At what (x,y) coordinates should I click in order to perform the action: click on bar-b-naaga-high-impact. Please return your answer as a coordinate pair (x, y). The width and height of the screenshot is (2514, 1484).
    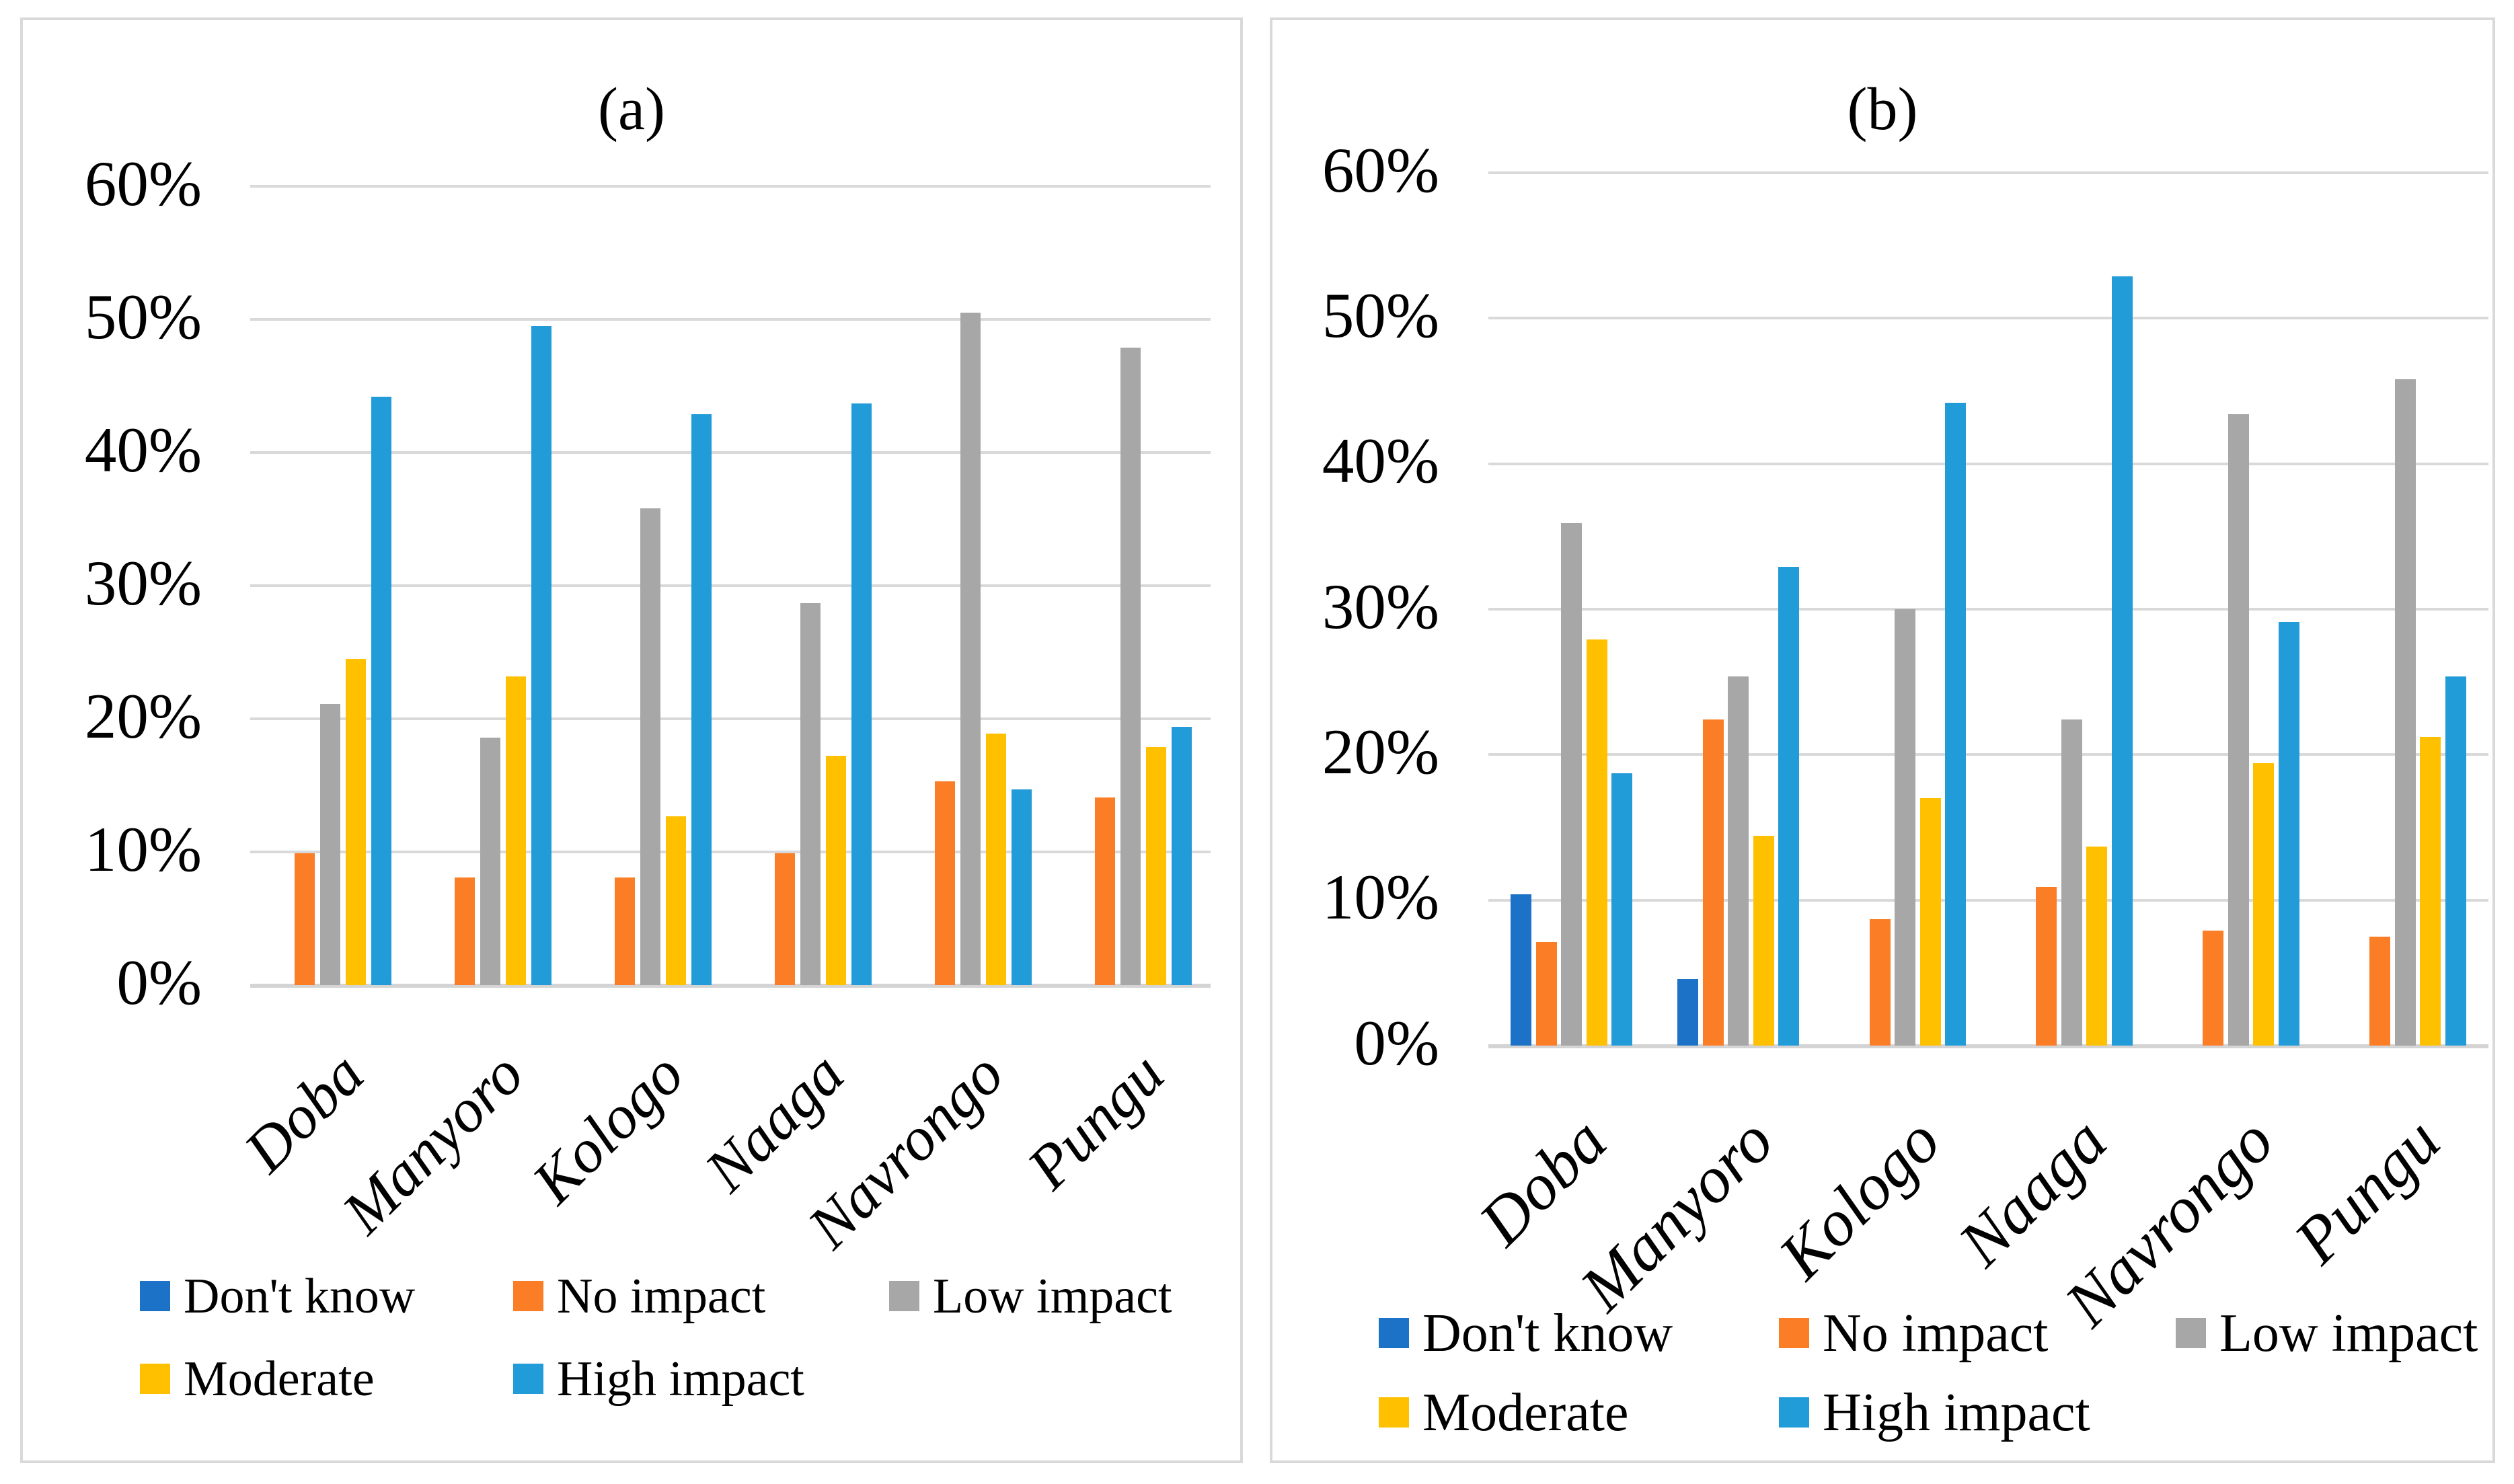
    Looking at the image, I should click on (2122, 661).